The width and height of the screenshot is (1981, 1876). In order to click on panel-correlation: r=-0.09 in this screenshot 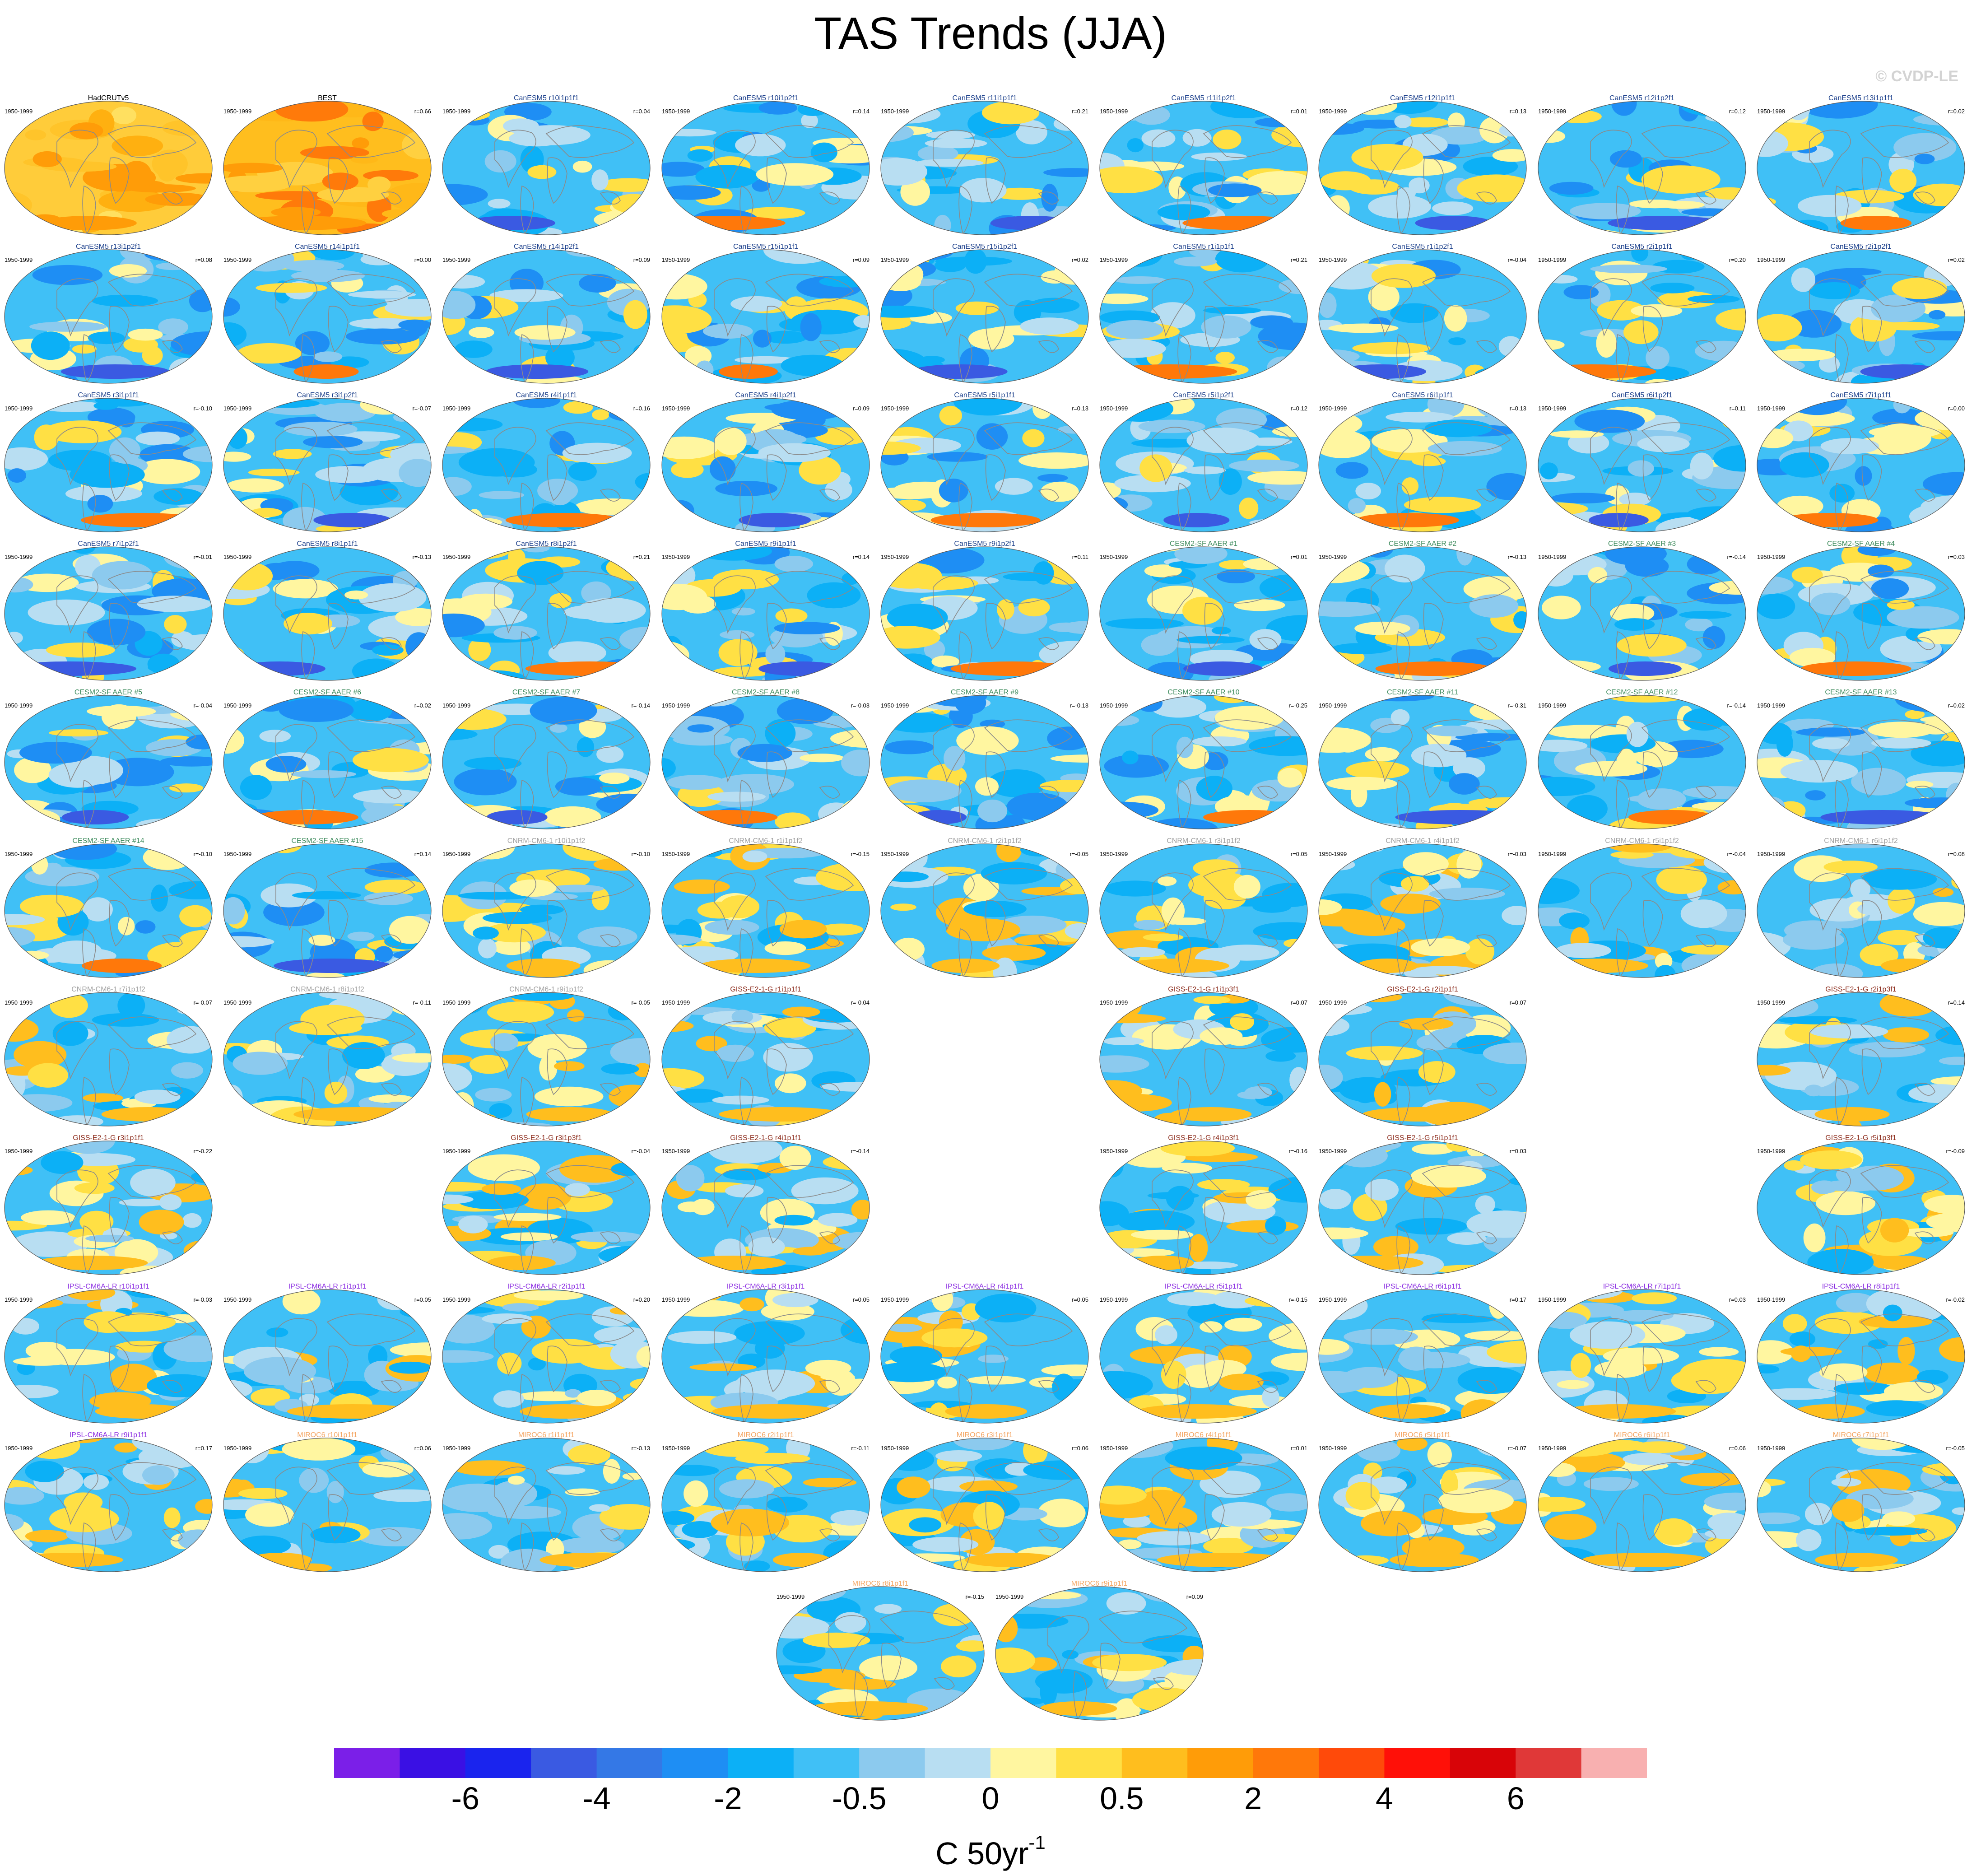, I will do `click(1955, 1151)`.